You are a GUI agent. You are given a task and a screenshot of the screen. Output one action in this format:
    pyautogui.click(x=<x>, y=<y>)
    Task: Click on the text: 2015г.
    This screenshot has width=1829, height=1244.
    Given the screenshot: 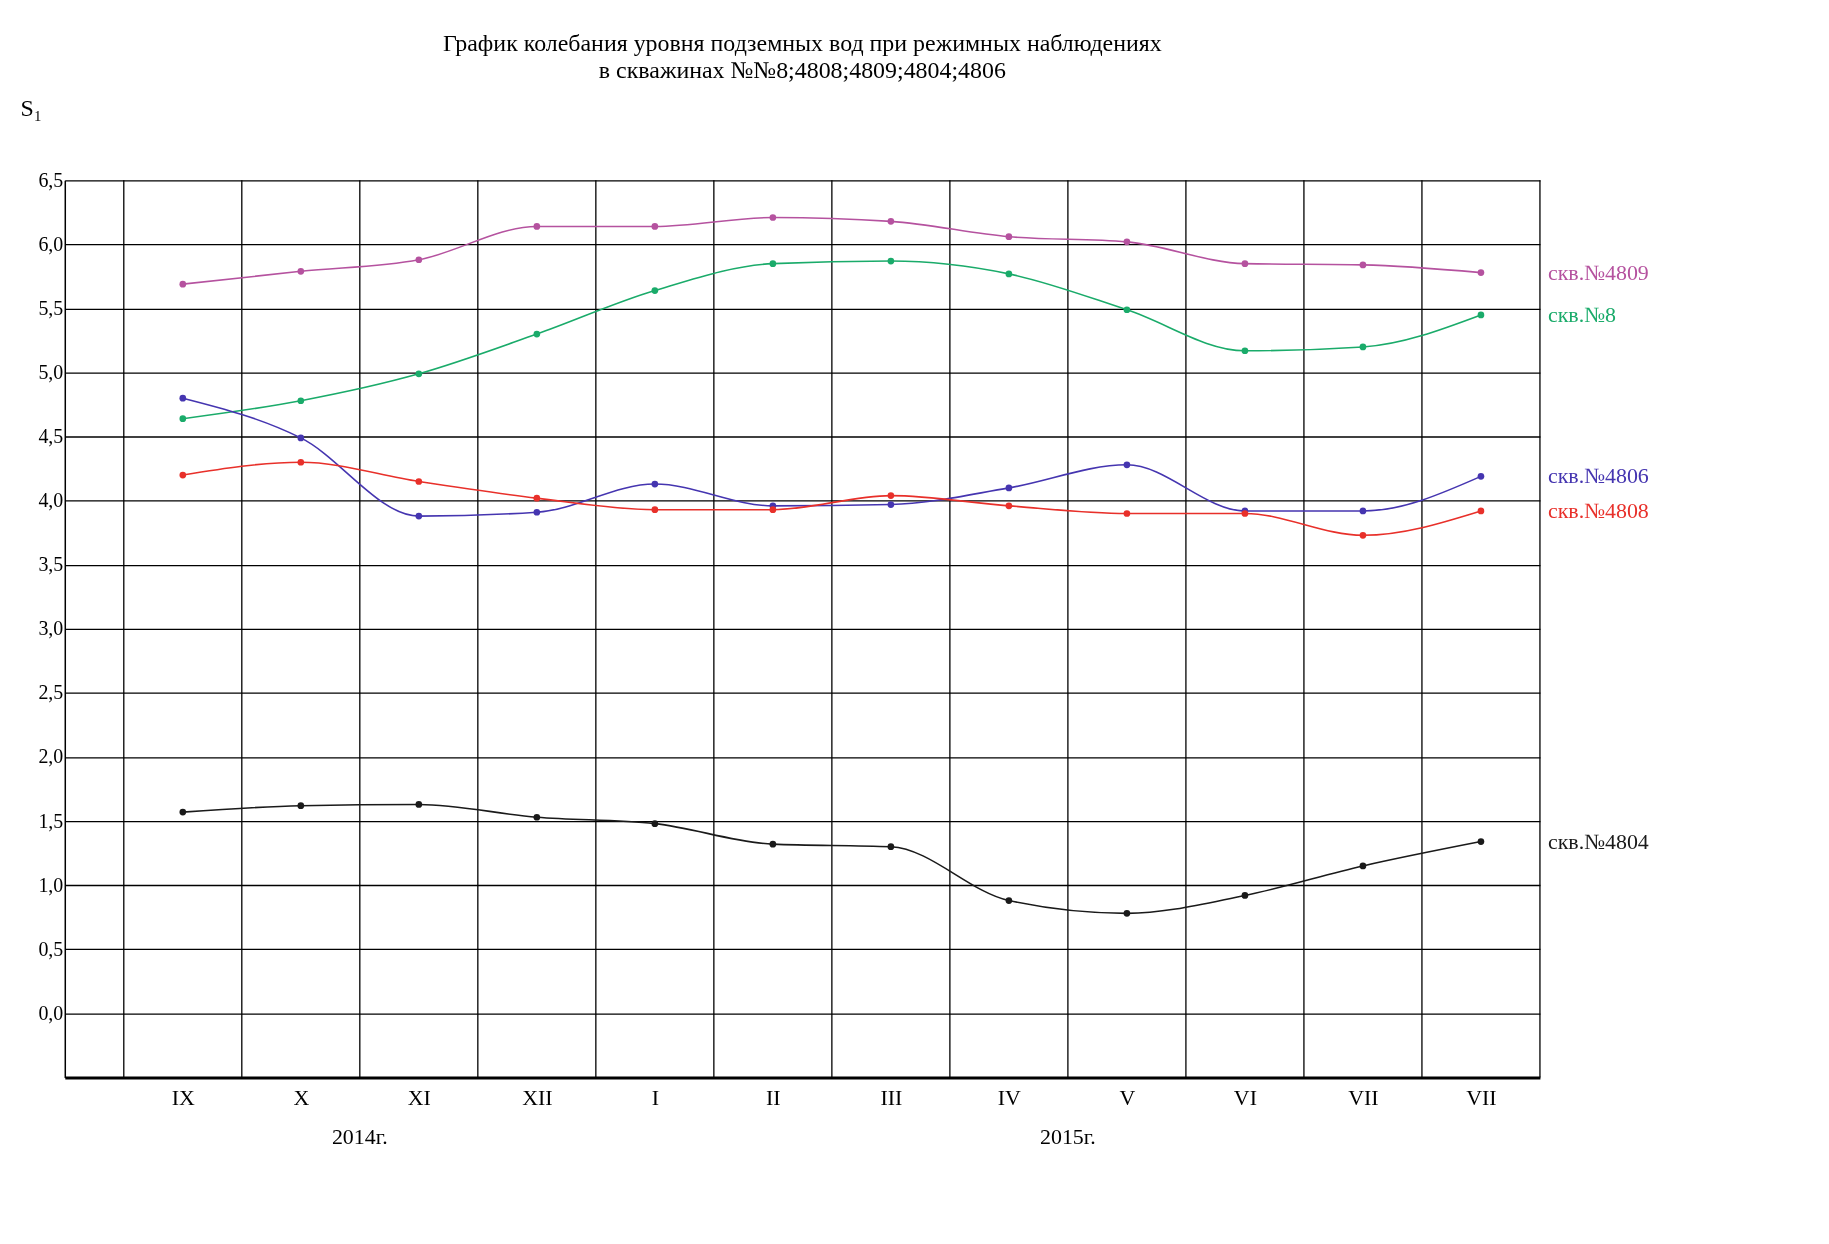 What is the action you would take?
    pyautogui.click(x=1067, y=1137)
    